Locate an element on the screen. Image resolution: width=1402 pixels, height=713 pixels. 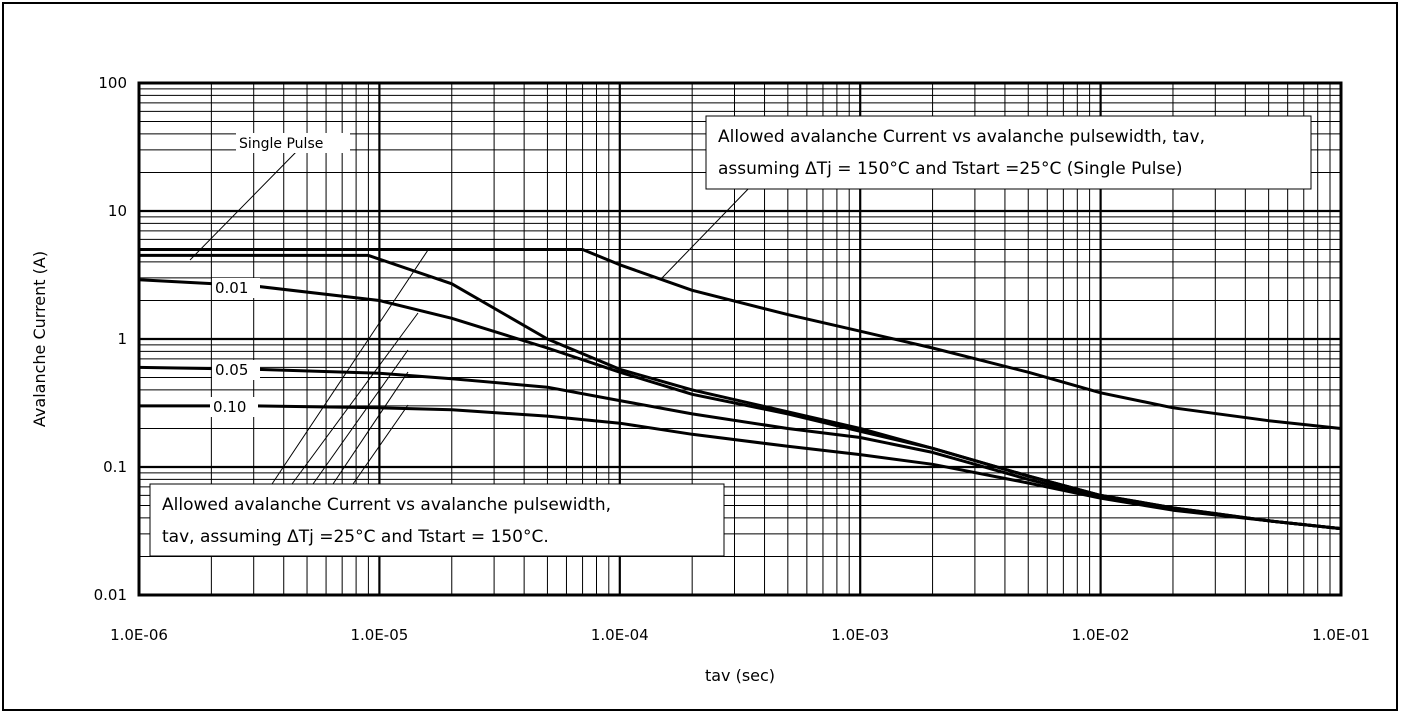
x-tick-label: 1.0E-01 is located at coordinates (1341, 635).